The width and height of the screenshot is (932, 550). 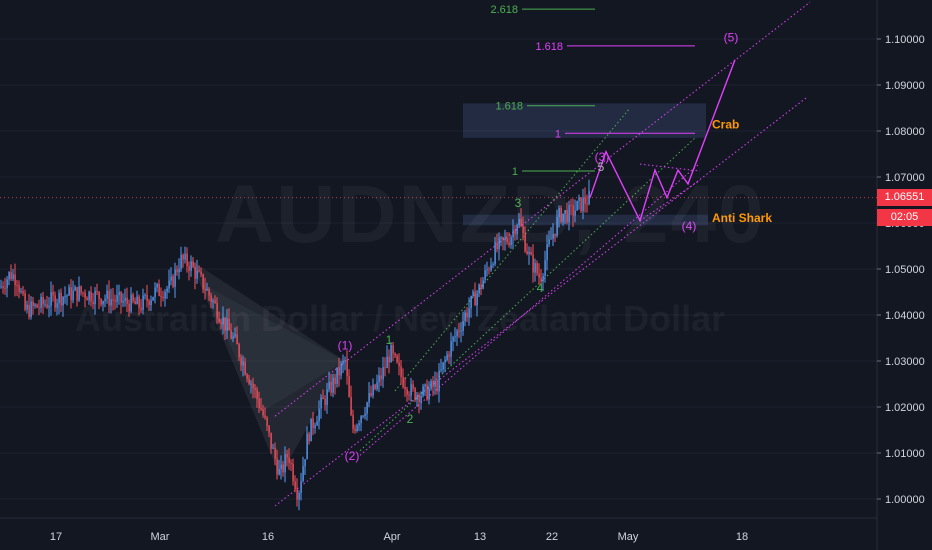 What do you see at coordinates (905, 270) in the screenshot?
I see `price-tick-label: 1.05000` at bounding box center [905, 270].